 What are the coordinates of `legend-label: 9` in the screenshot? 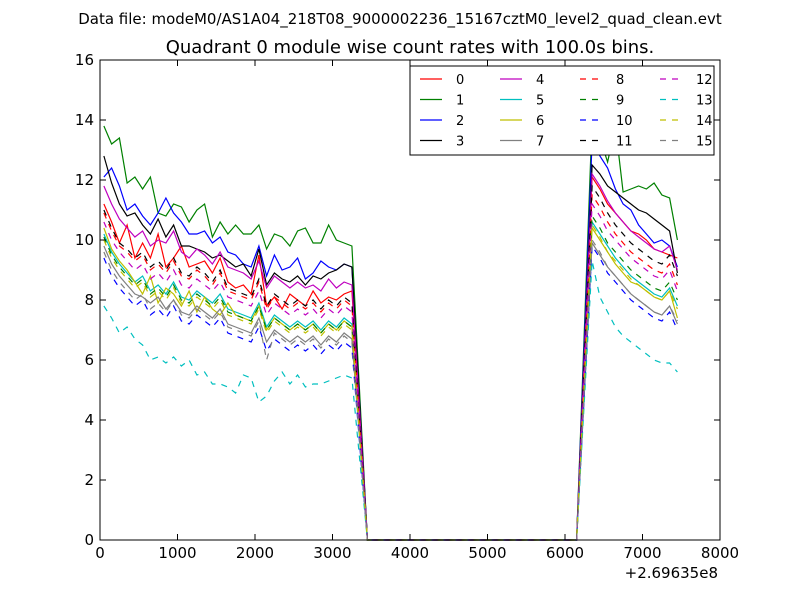 It's located at (620, 101).